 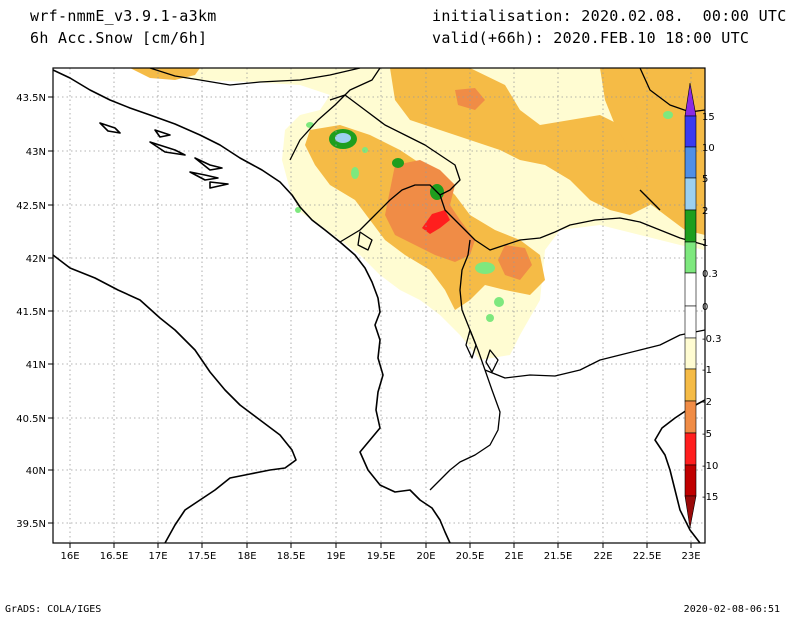 I want to click on lat-label: 42N, so click(x=36, y=259).